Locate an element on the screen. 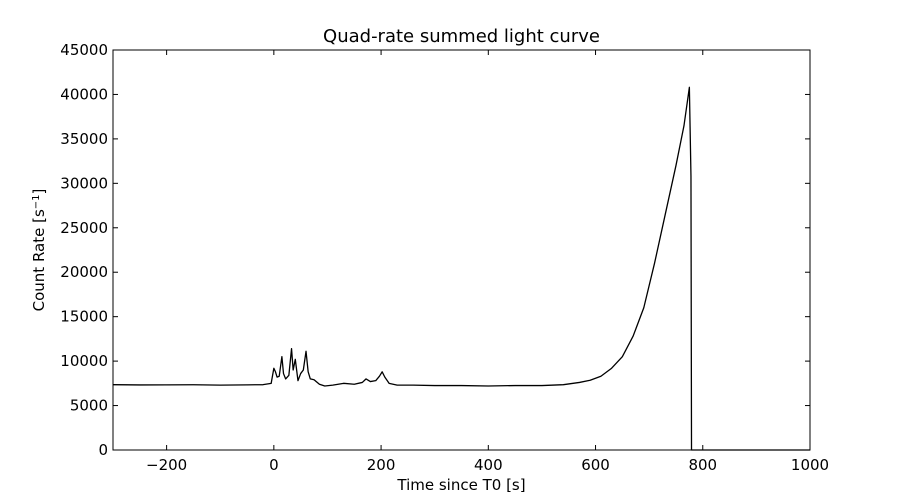 The height and width of the screenshot is (500, 900). x-tick-label: 0 is located at coordinates (274, 465).